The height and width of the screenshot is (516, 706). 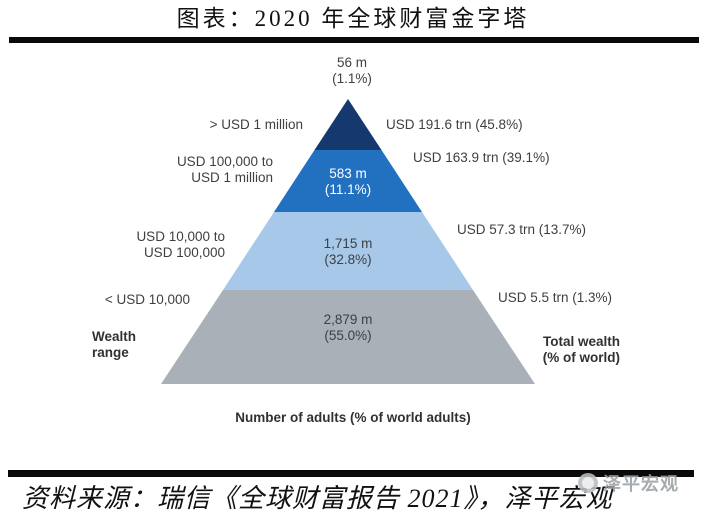 What do you see at coordinates (348, 327) in the screenshot?
I see `tier4-adults-label: 2,879 m (55.0%)` at bounding box center [348, 327].